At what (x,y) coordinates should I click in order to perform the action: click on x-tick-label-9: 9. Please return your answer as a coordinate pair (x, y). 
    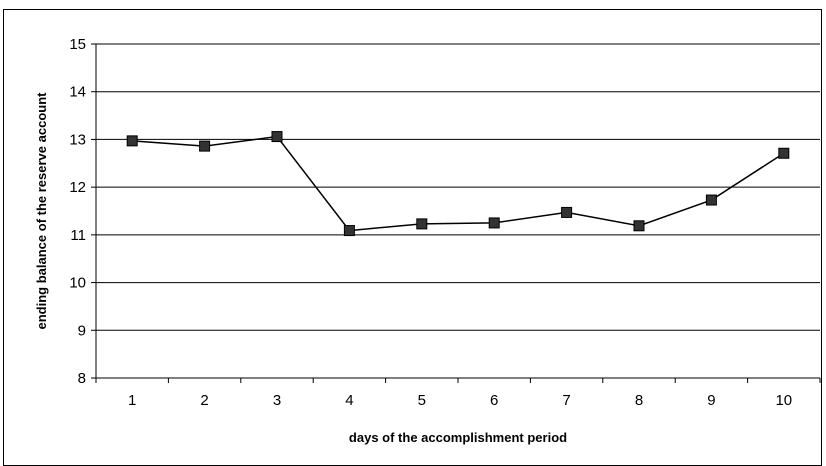
    Looking at the image, I should click on (711, 400).